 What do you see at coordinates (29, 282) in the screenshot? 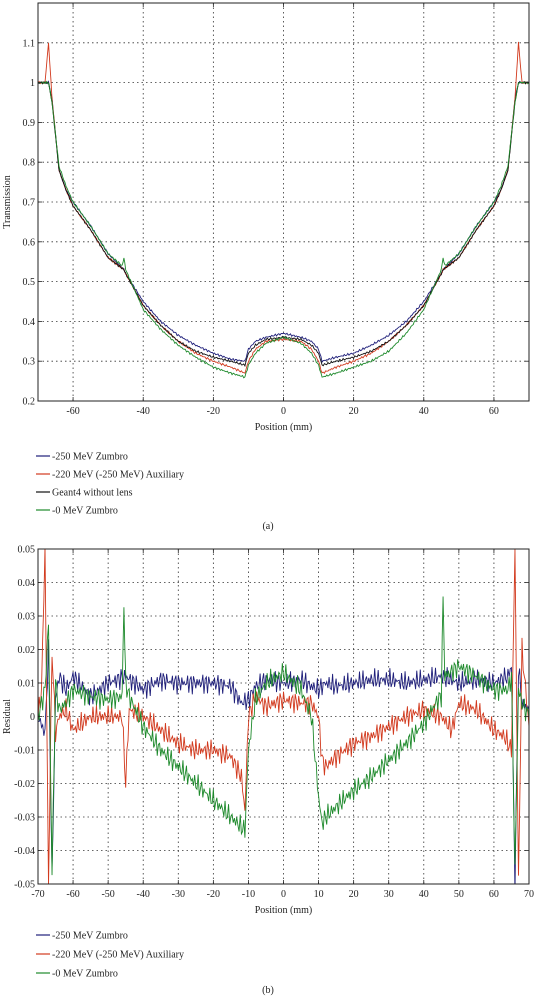
I see `y-tick-label: 0.5` at bounding box center [29, 282].